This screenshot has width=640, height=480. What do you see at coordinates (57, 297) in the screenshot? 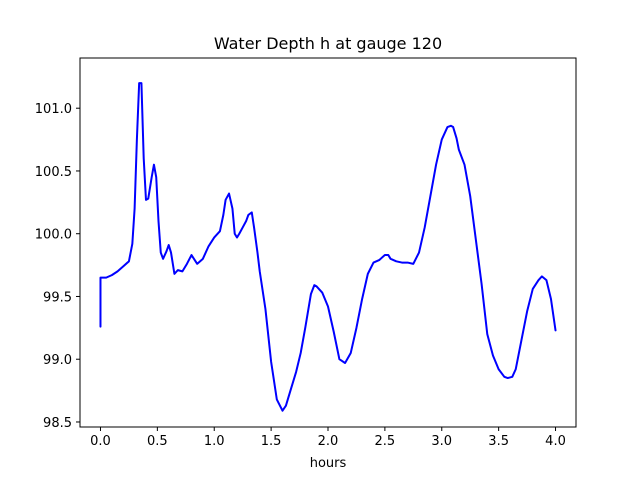
I see `y-tick-label: 99.5` at bounding box center [57, 297].